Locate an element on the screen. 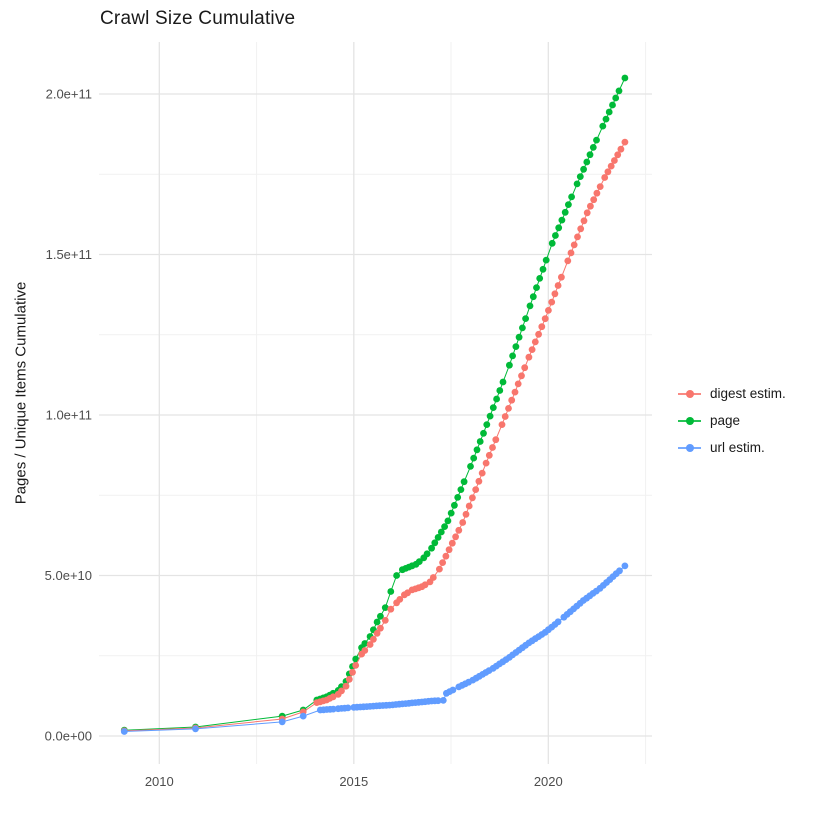 This screenshot has height=827, width=826. legend: digest estim. page url estim. is located at coordinates (732, 420).